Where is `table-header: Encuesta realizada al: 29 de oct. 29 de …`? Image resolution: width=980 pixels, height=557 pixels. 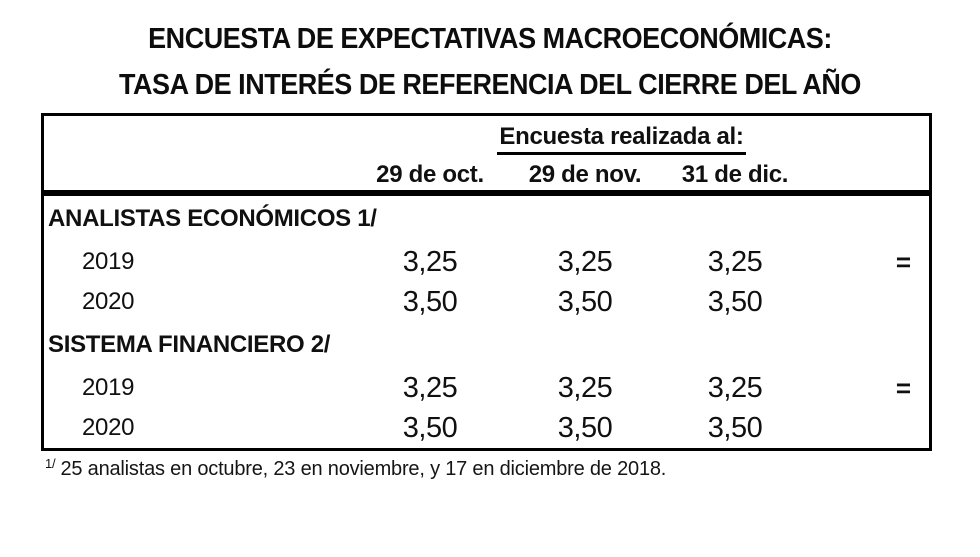 table-header: Encuesta realizada al: 29 de oct. 29 de … is located at coordinates (486, 156).